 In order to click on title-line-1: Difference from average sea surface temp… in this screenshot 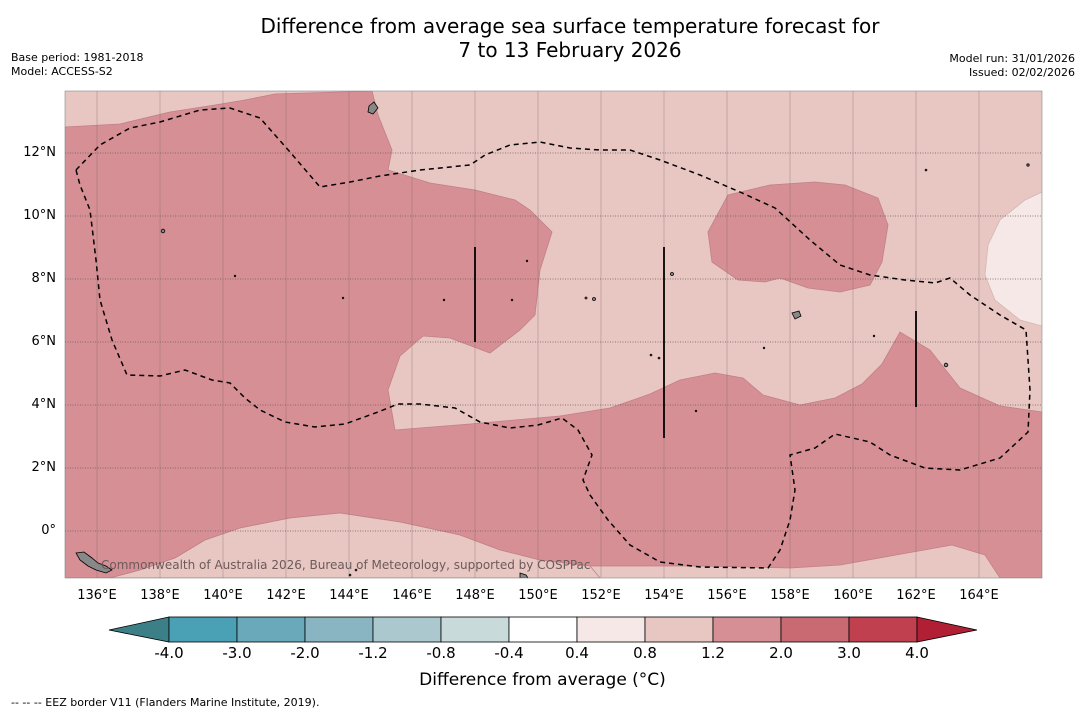, I will do `click(570, 26)`.